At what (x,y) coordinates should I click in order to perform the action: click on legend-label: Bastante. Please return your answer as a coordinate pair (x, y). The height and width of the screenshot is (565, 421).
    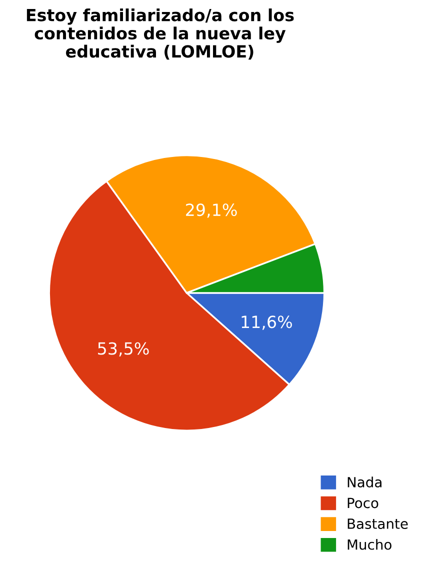
    Looking at the image, I should click on (378, 524).